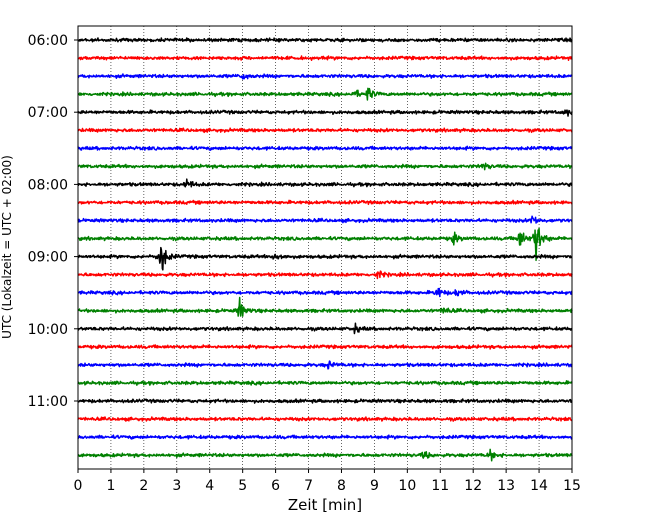 This screenshot has height=520, width=650. What do you see at coordinates (242, 486) in the screenshot?
I see `x-tick-label-5: 5` at bounding box center [242, 486].